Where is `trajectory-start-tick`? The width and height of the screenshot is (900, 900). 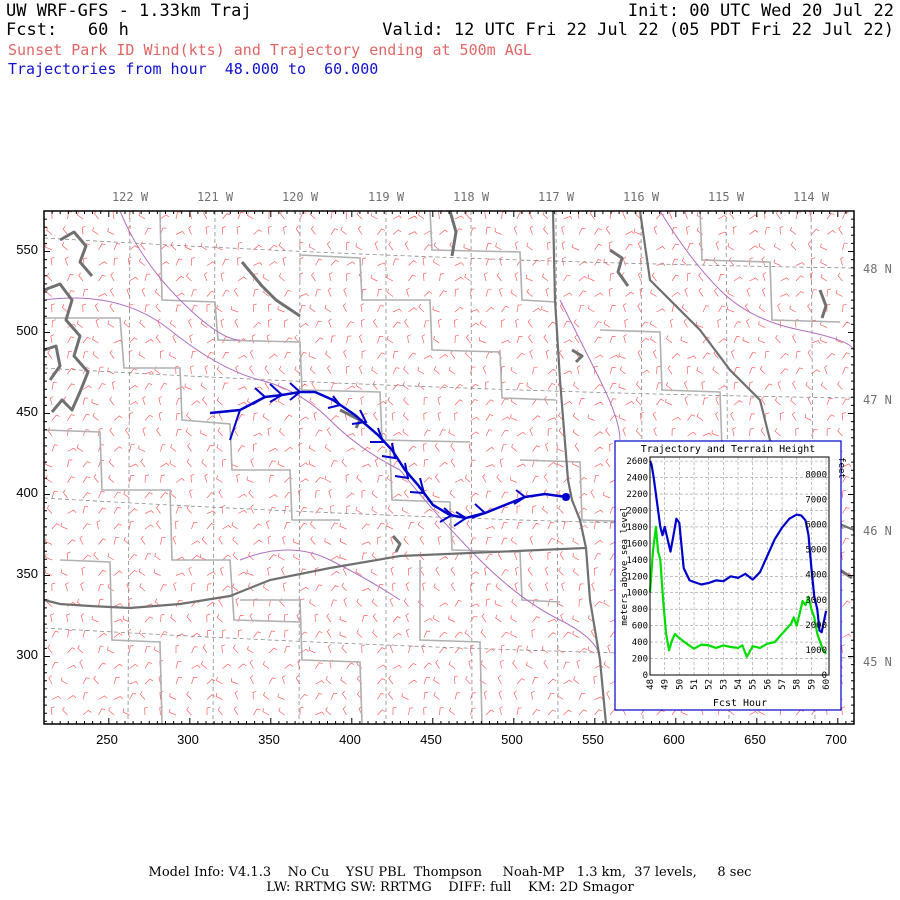 trajectory-start-tick is located at coordinates (235, 425).